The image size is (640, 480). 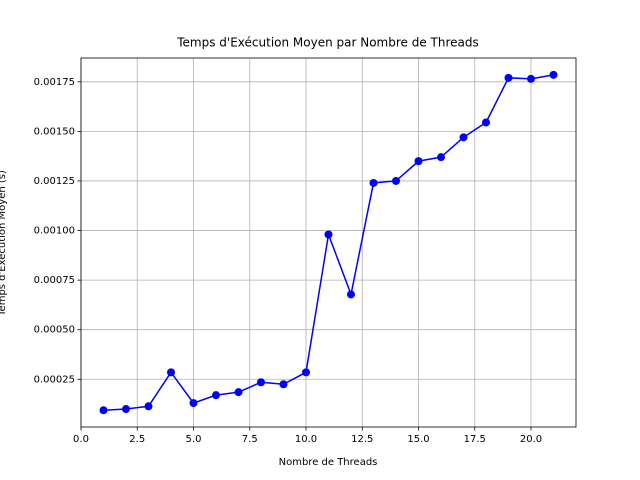 What do you see at coordinates (54, 280) in the screenshot?
I see `y-tick-label: 0.00075` at bounding box center [54, 280].